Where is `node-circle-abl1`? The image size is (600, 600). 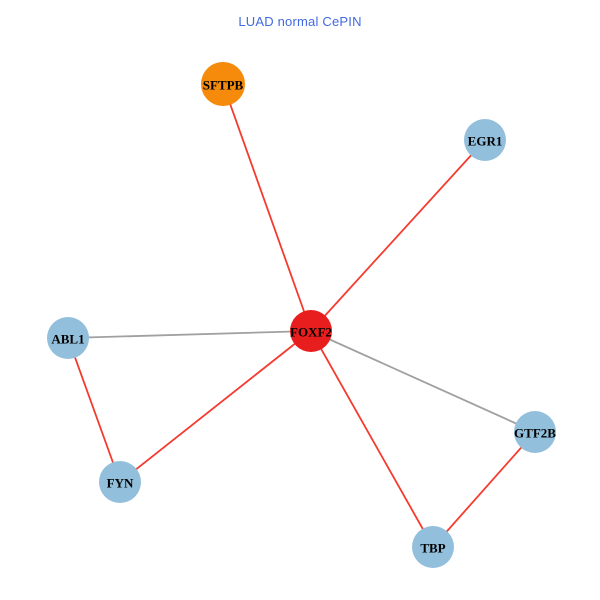 node-circle-abl1 is located at coordinates (68, 338).